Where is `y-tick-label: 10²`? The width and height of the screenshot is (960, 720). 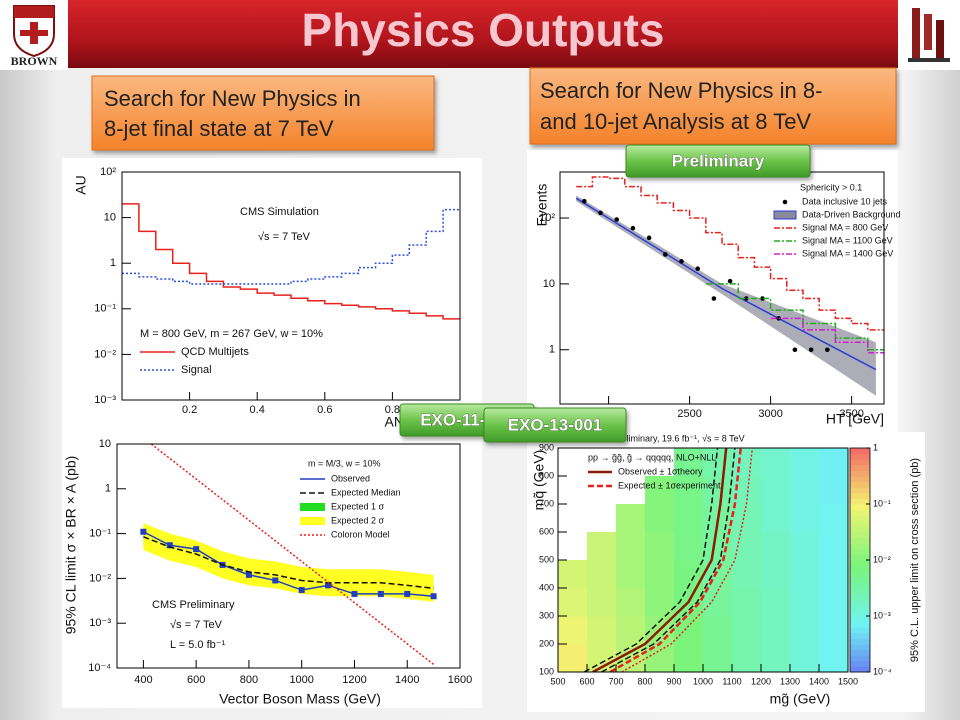
y-tick-label: 10² is located at coordinates (547, 218).